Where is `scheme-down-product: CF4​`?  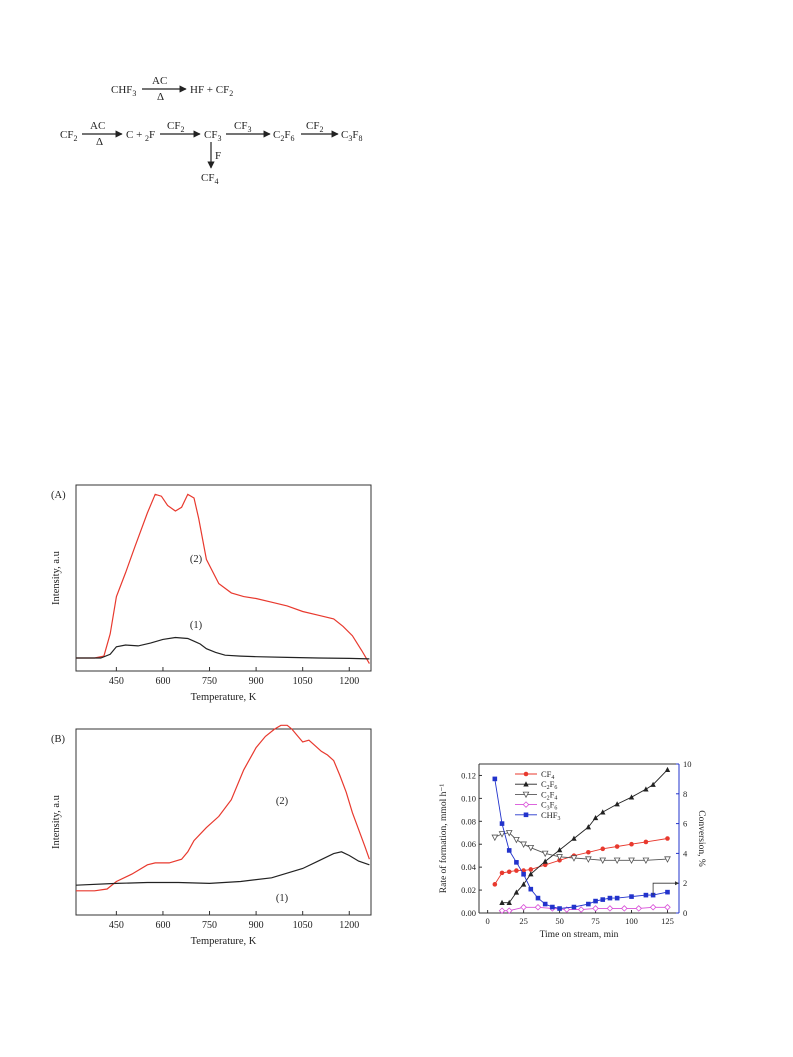 scheme-down-product: CF4​ is located at coordinates (209, 179).